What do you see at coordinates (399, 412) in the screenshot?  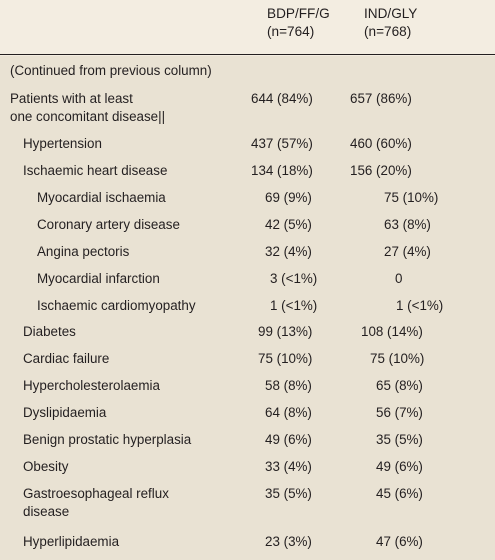 I see `cell-ind-gly: 56 (7%)` at bounding box center [399, 412].